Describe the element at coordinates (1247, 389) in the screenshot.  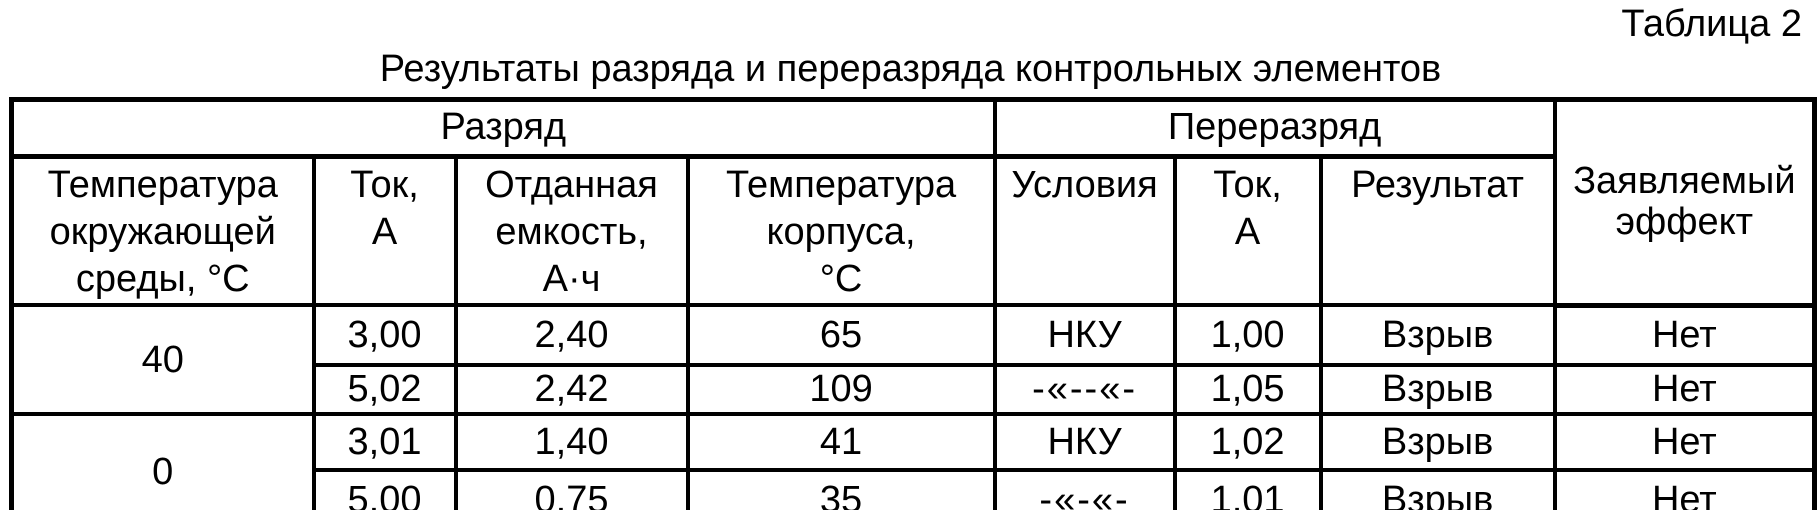
I see `cell-overdischarge-current: 1,05` at that location.